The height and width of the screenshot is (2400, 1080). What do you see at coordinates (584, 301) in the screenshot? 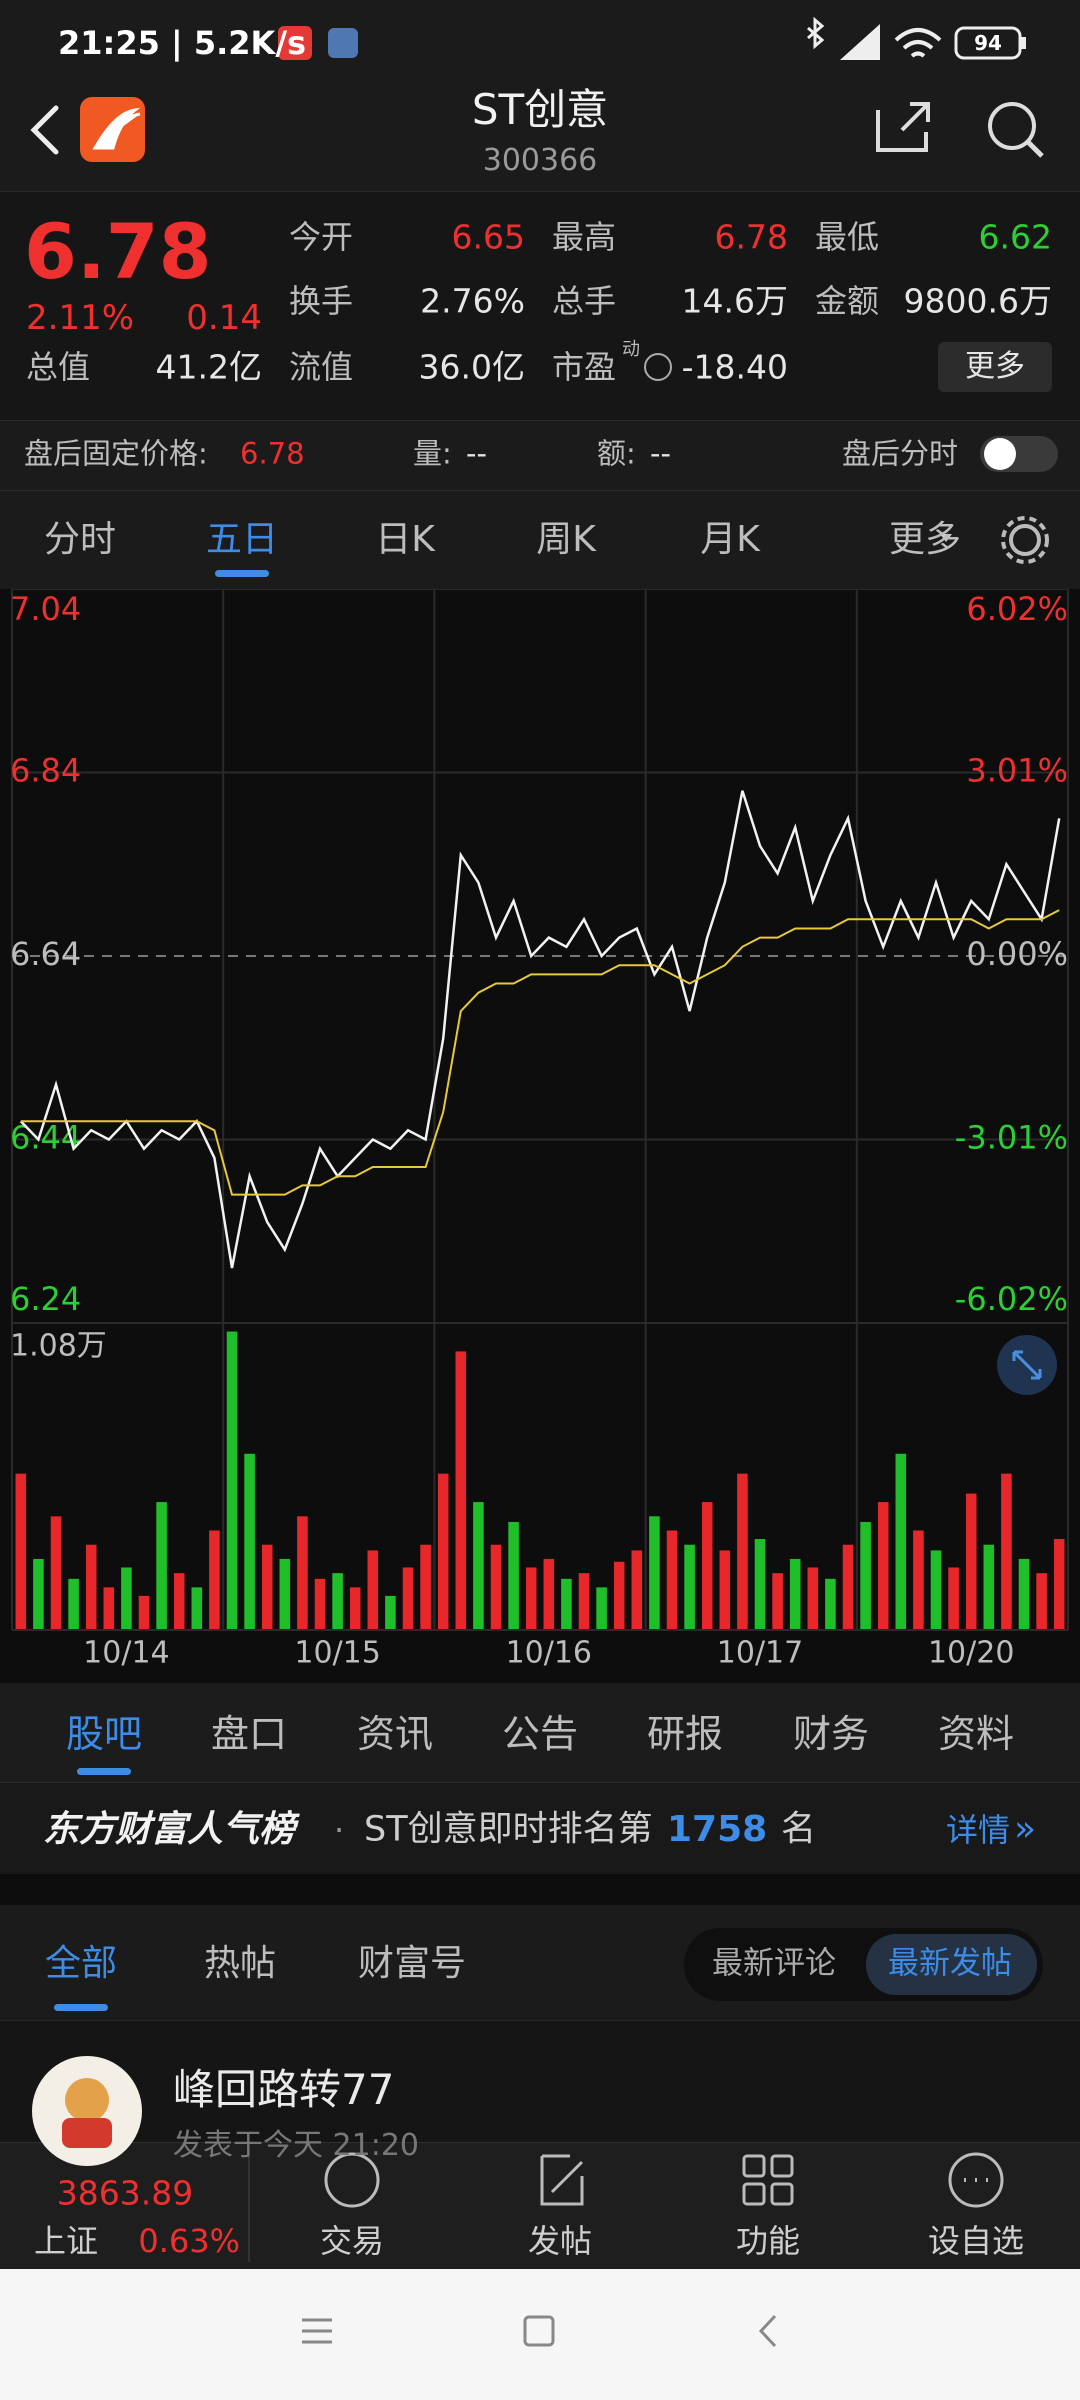
I see `field-label: 总手` at bounding box center [584, 301].